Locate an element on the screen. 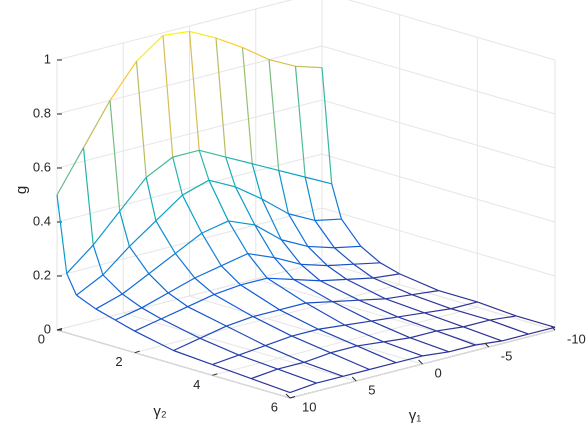 The width and height of the screenshot is (588, 430). y-tick is located at coordinates (59, 329).